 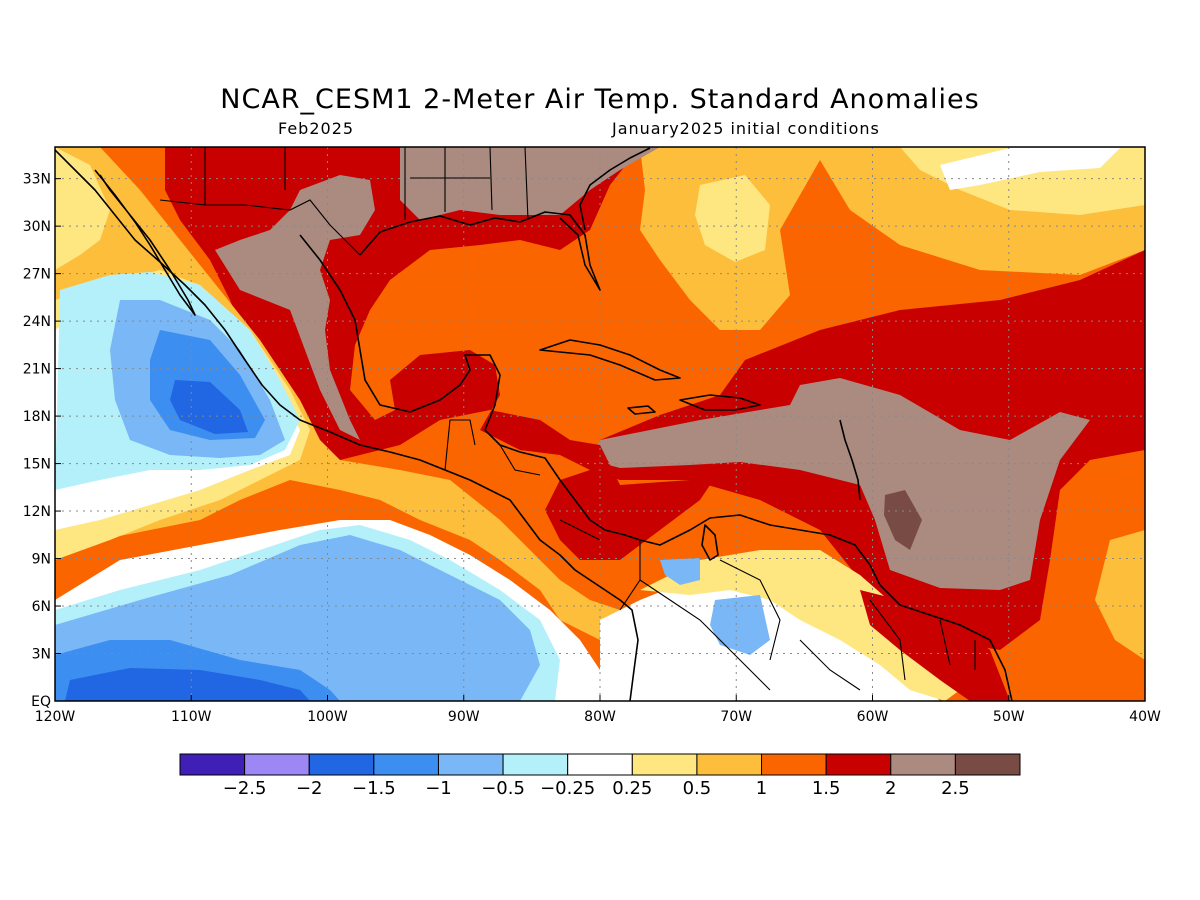 What do you see at coordinates (295, 307) in the screenshot?
I see `shade-mex-2-2.5` at bounding box center [295, 307].